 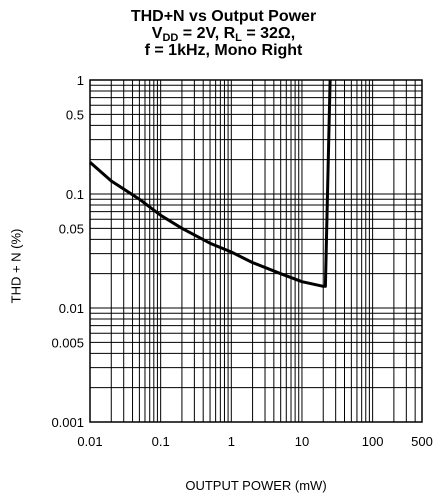 What do you see at coordinates (207, 33) in the screenshot?
I see `title-rl-text: = 2V, R` at bounding box center [207, 33].